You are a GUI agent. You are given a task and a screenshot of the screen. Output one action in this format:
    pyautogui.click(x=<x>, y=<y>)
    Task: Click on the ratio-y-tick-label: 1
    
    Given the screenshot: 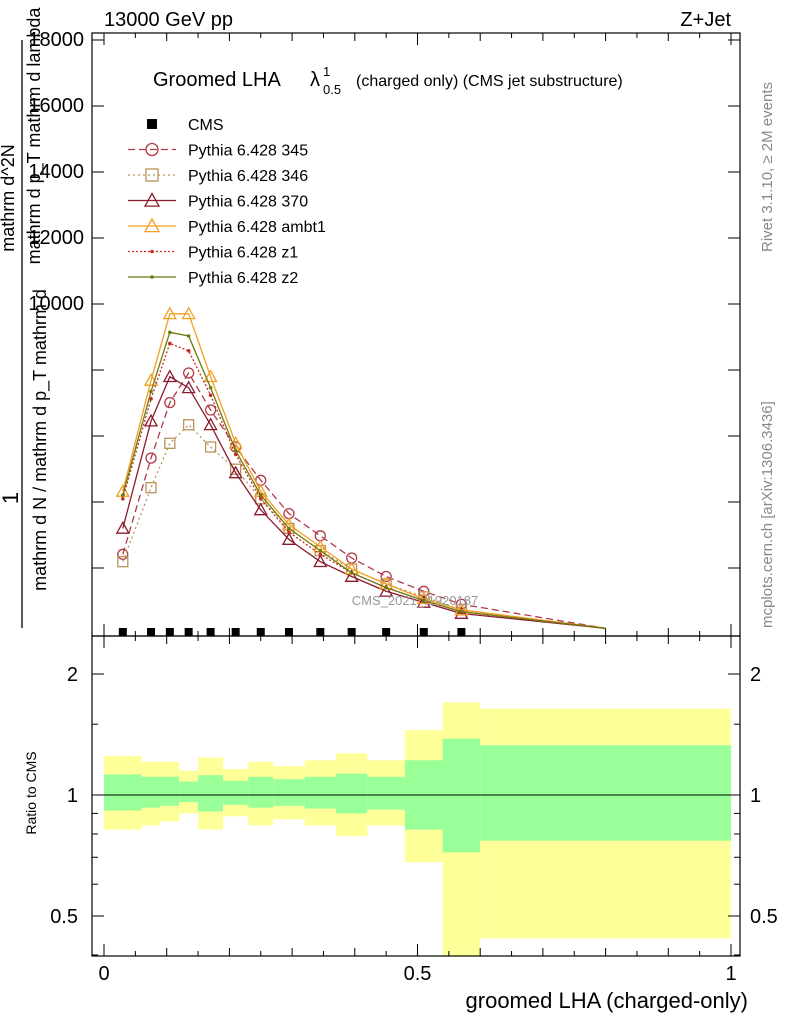 What is the action you would take?
    pyautogui.click(x=72, y=796)
    